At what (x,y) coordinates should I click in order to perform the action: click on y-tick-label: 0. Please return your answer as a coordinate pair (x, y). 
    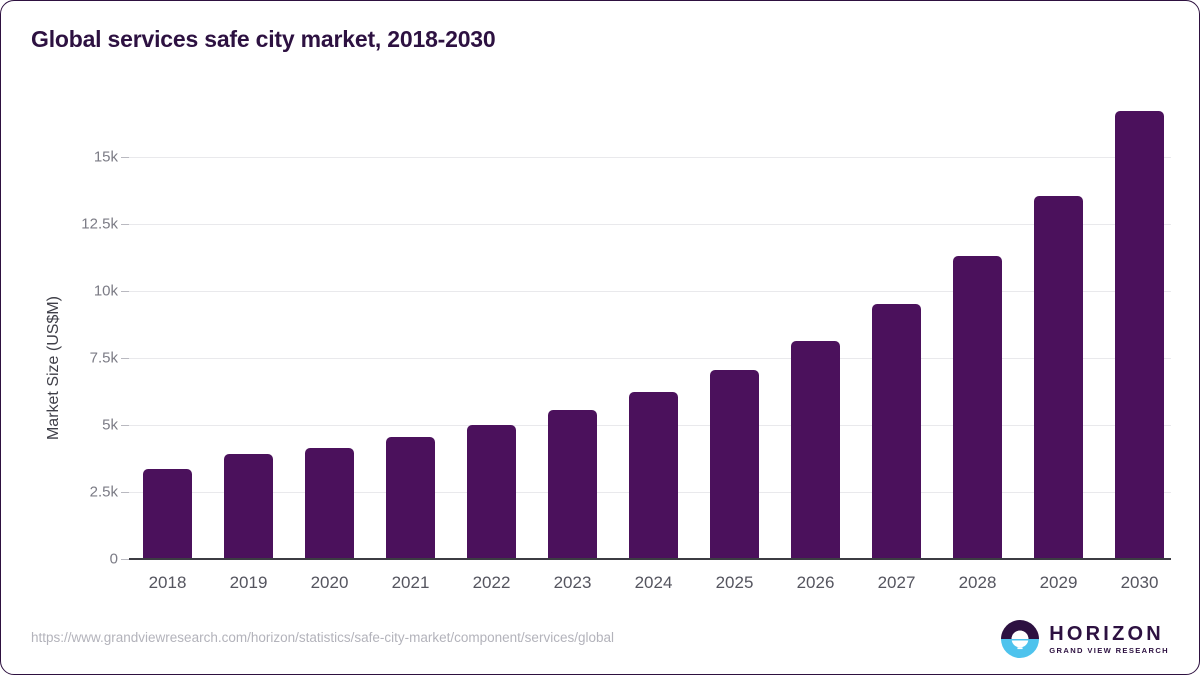
    Looking at the image, I should click on (113, 559).